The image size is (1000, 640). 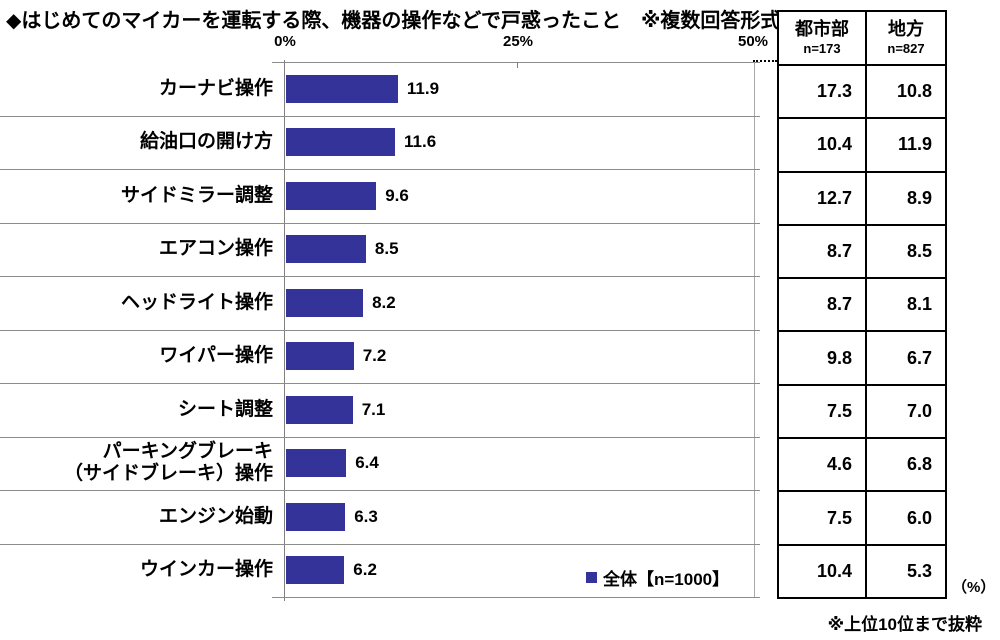 I want to click on legend-swatch-icon, so click(x=591, y=577).